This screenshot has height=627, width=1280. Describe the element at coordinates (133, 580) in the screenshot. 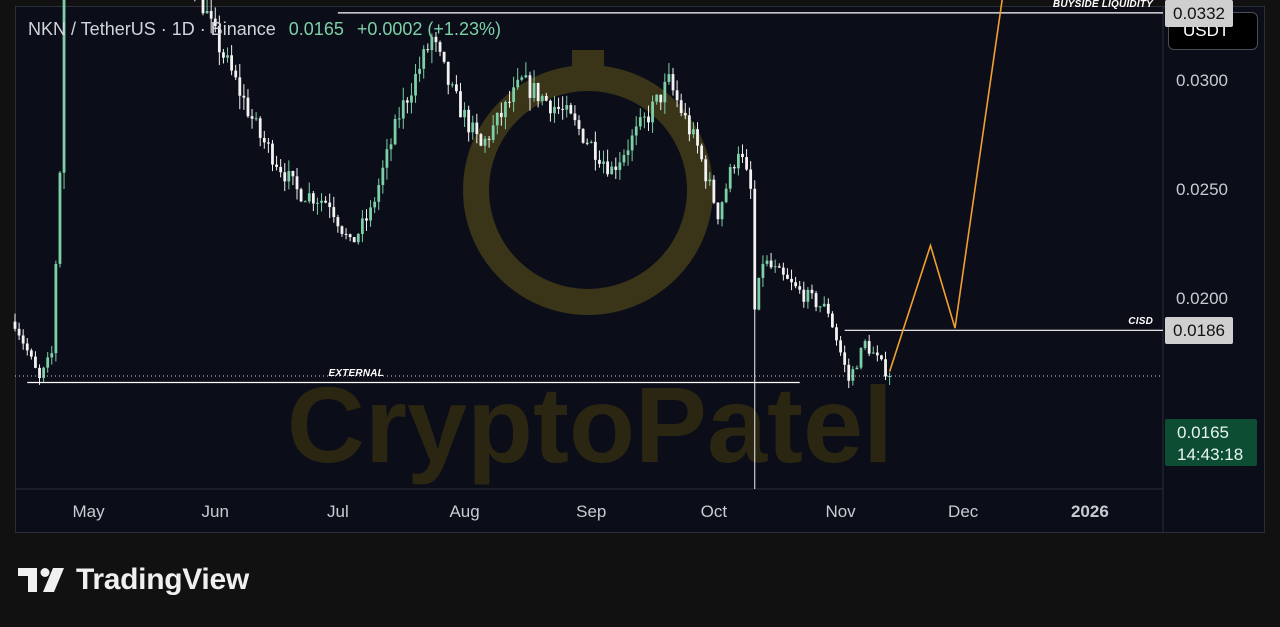

I see `tradingview-logo: TradingView` at that location.